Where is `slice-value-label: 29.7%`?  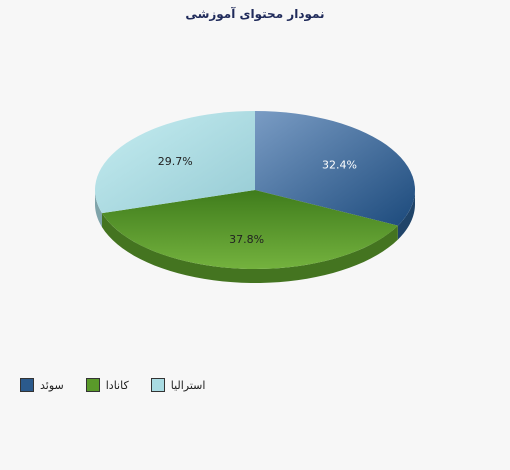 slice-value-label: 29.7% is located at coordinates (175, 161).